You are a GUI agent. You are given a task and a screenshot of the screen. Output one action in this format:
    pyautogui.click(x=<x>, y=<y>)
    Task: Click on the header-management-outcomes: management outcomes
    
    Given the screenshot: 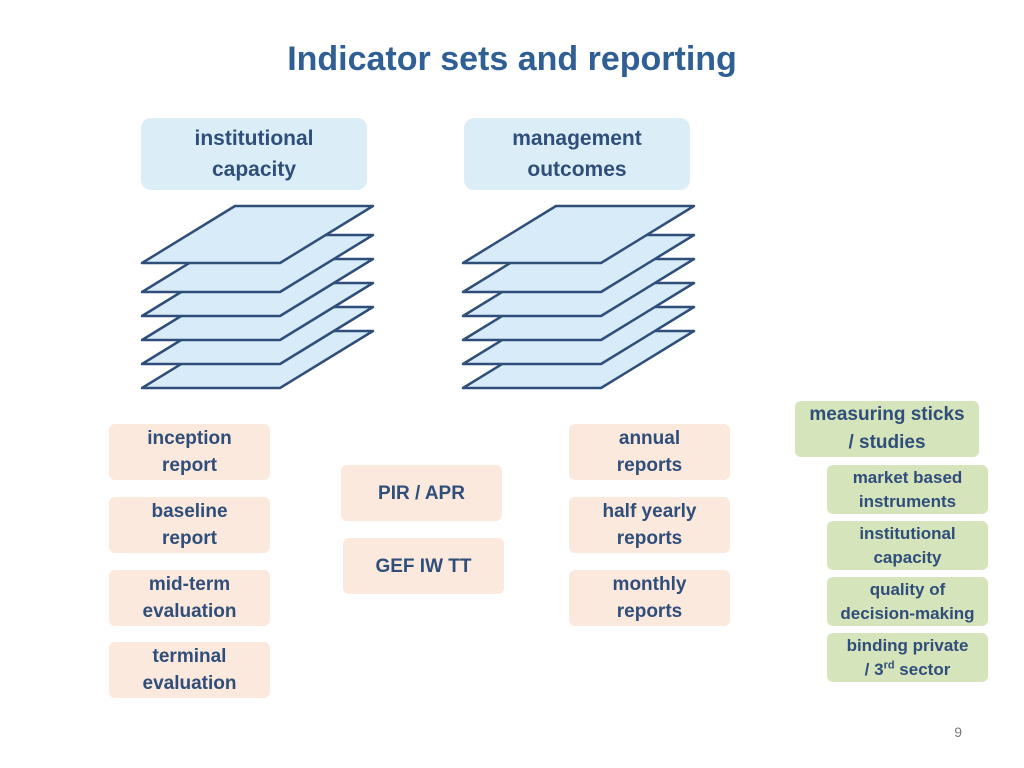 What is the action you would take?
    pyautogui.click(x=577, y=154)
    